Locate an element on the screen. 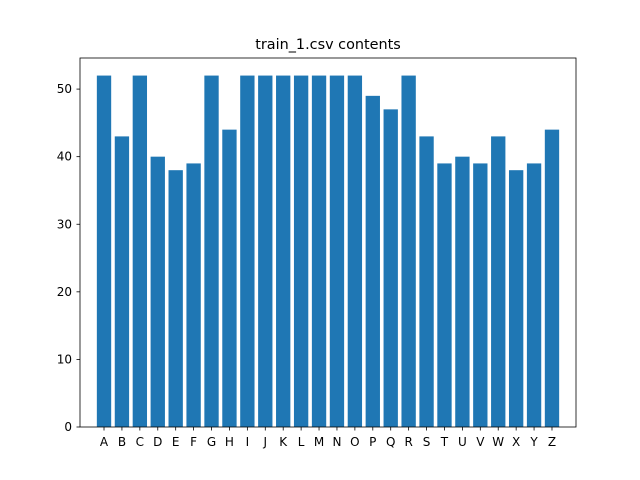 This screenshot has width=640, height=480. x-tick-label: B is located at coordinates (122, 442).